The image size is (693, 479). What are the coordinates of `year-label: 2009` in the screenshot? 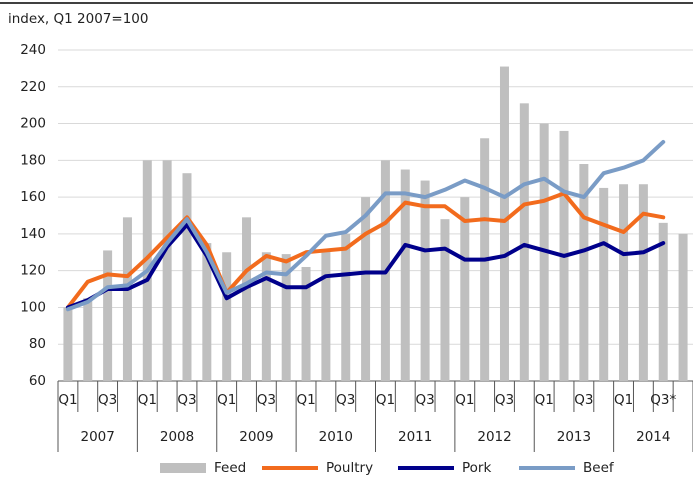 It's located at (256, 437).